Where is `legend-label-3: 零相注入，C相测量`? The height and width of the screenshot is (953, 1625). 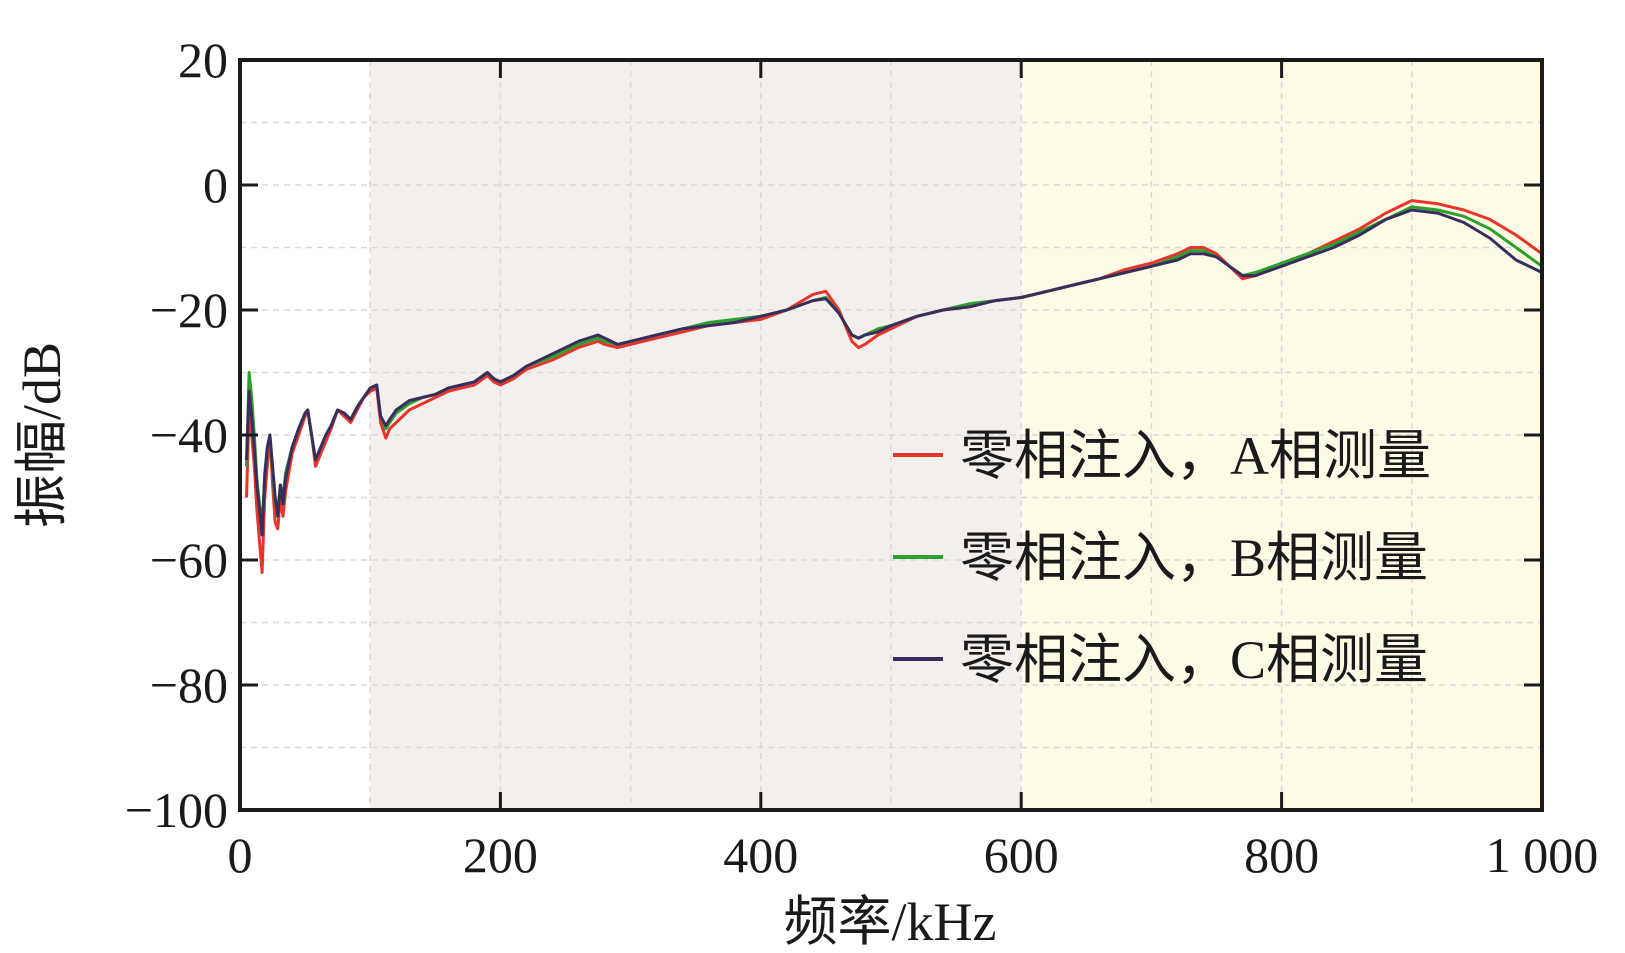
legend-label-3: 零相注入，C相测量 is located at coordinates (1194, 660).